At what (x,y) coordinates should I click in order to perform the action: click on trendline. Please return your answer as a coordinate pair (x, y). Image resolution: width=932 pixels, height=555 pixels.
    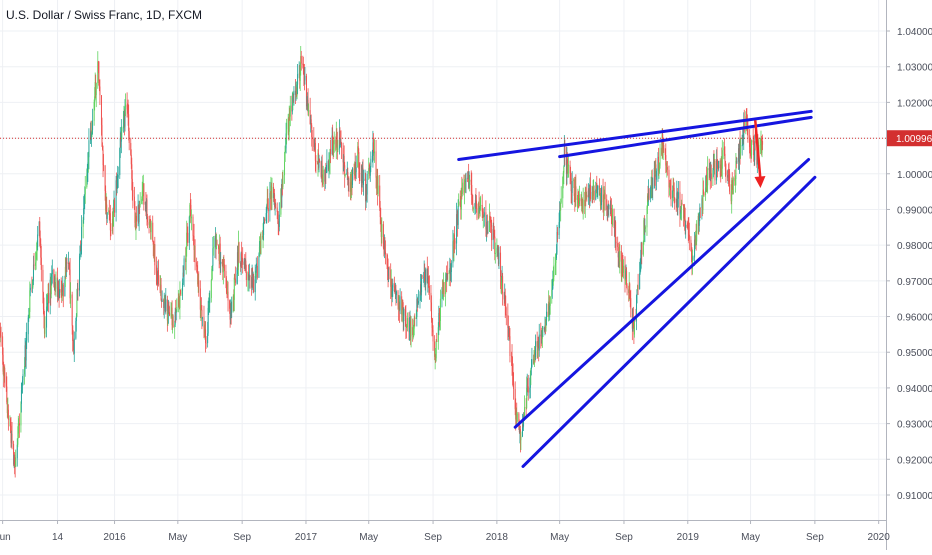
    Looking at the image, I should click on (685, 137).